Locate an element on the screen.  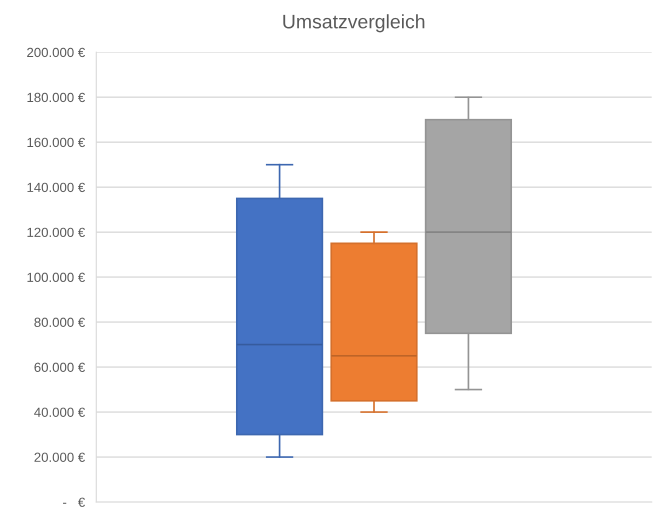
y-tick-label: 40.000 € is located at coordinates (59, 412).